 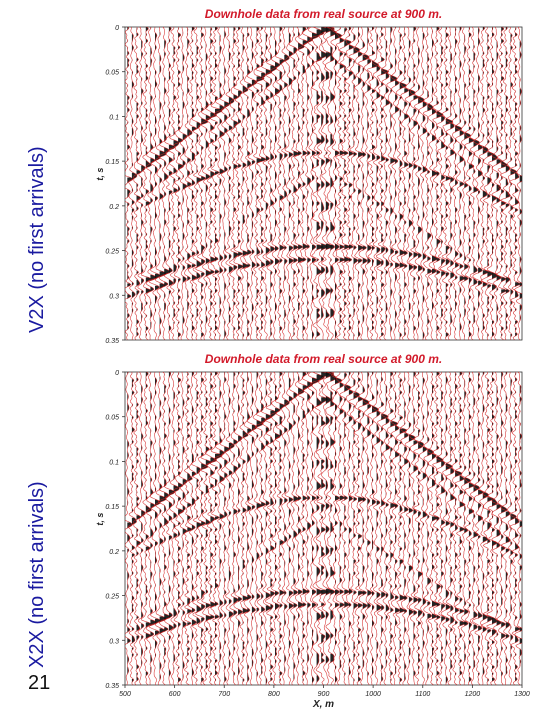 What do you see at coordinates (117, 28) in the screenshot?
I see `y-tick-label: 0` at bounding box center [117, 28].